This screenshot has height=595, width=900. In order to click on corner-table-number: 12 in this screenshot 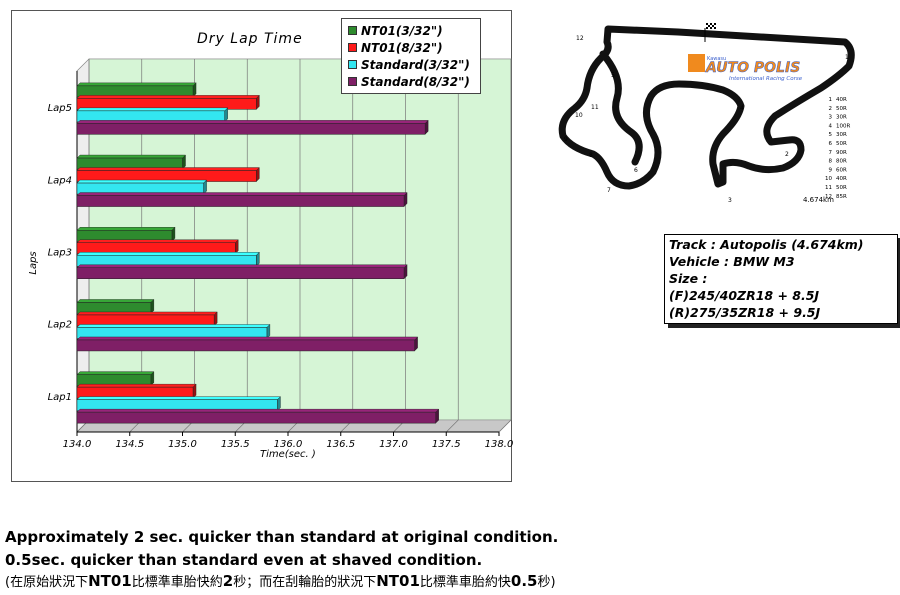, I will do `click(828, 197)`.